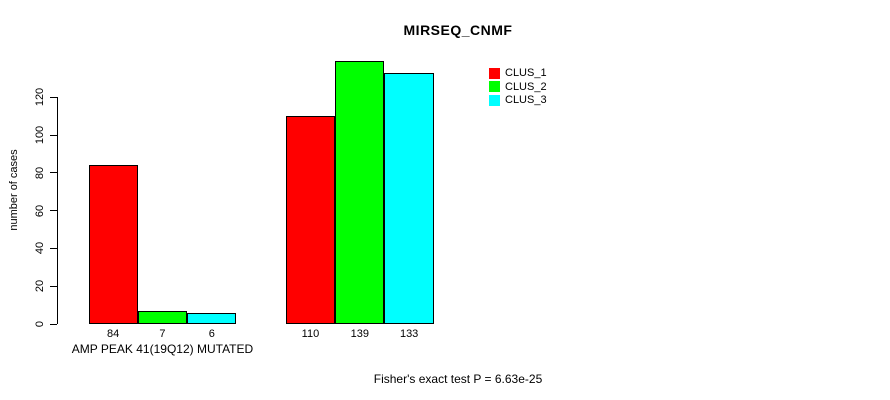 The width and height of the screenshot is (890, 400). I want to click on legend-item: CLUS_1, so click(518, 73).